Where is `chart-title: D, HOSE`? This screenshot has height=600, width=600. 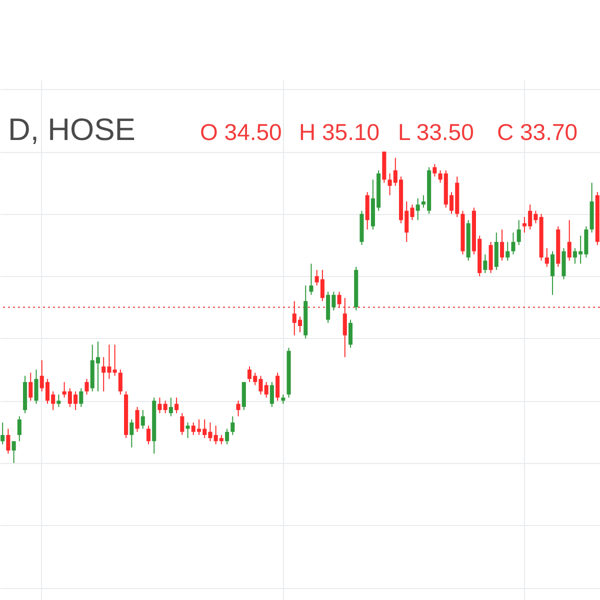 chart-title: D, HOSE is located at coordinates (72, 129).